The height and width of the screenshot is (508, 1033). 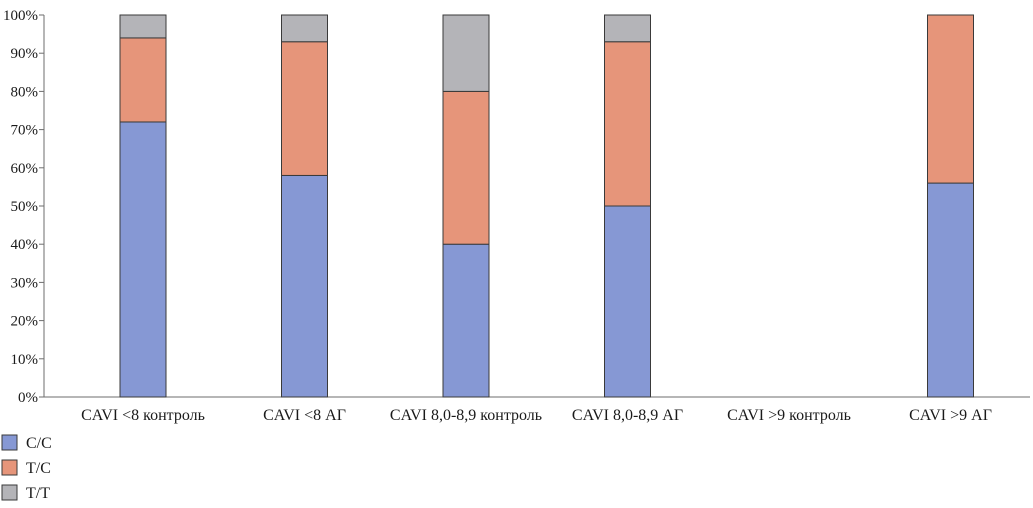 What do you see at coordinates (20, 16) in the screenshot?
I see `y-tick-label: 100%` at bounding box center [20, 16].